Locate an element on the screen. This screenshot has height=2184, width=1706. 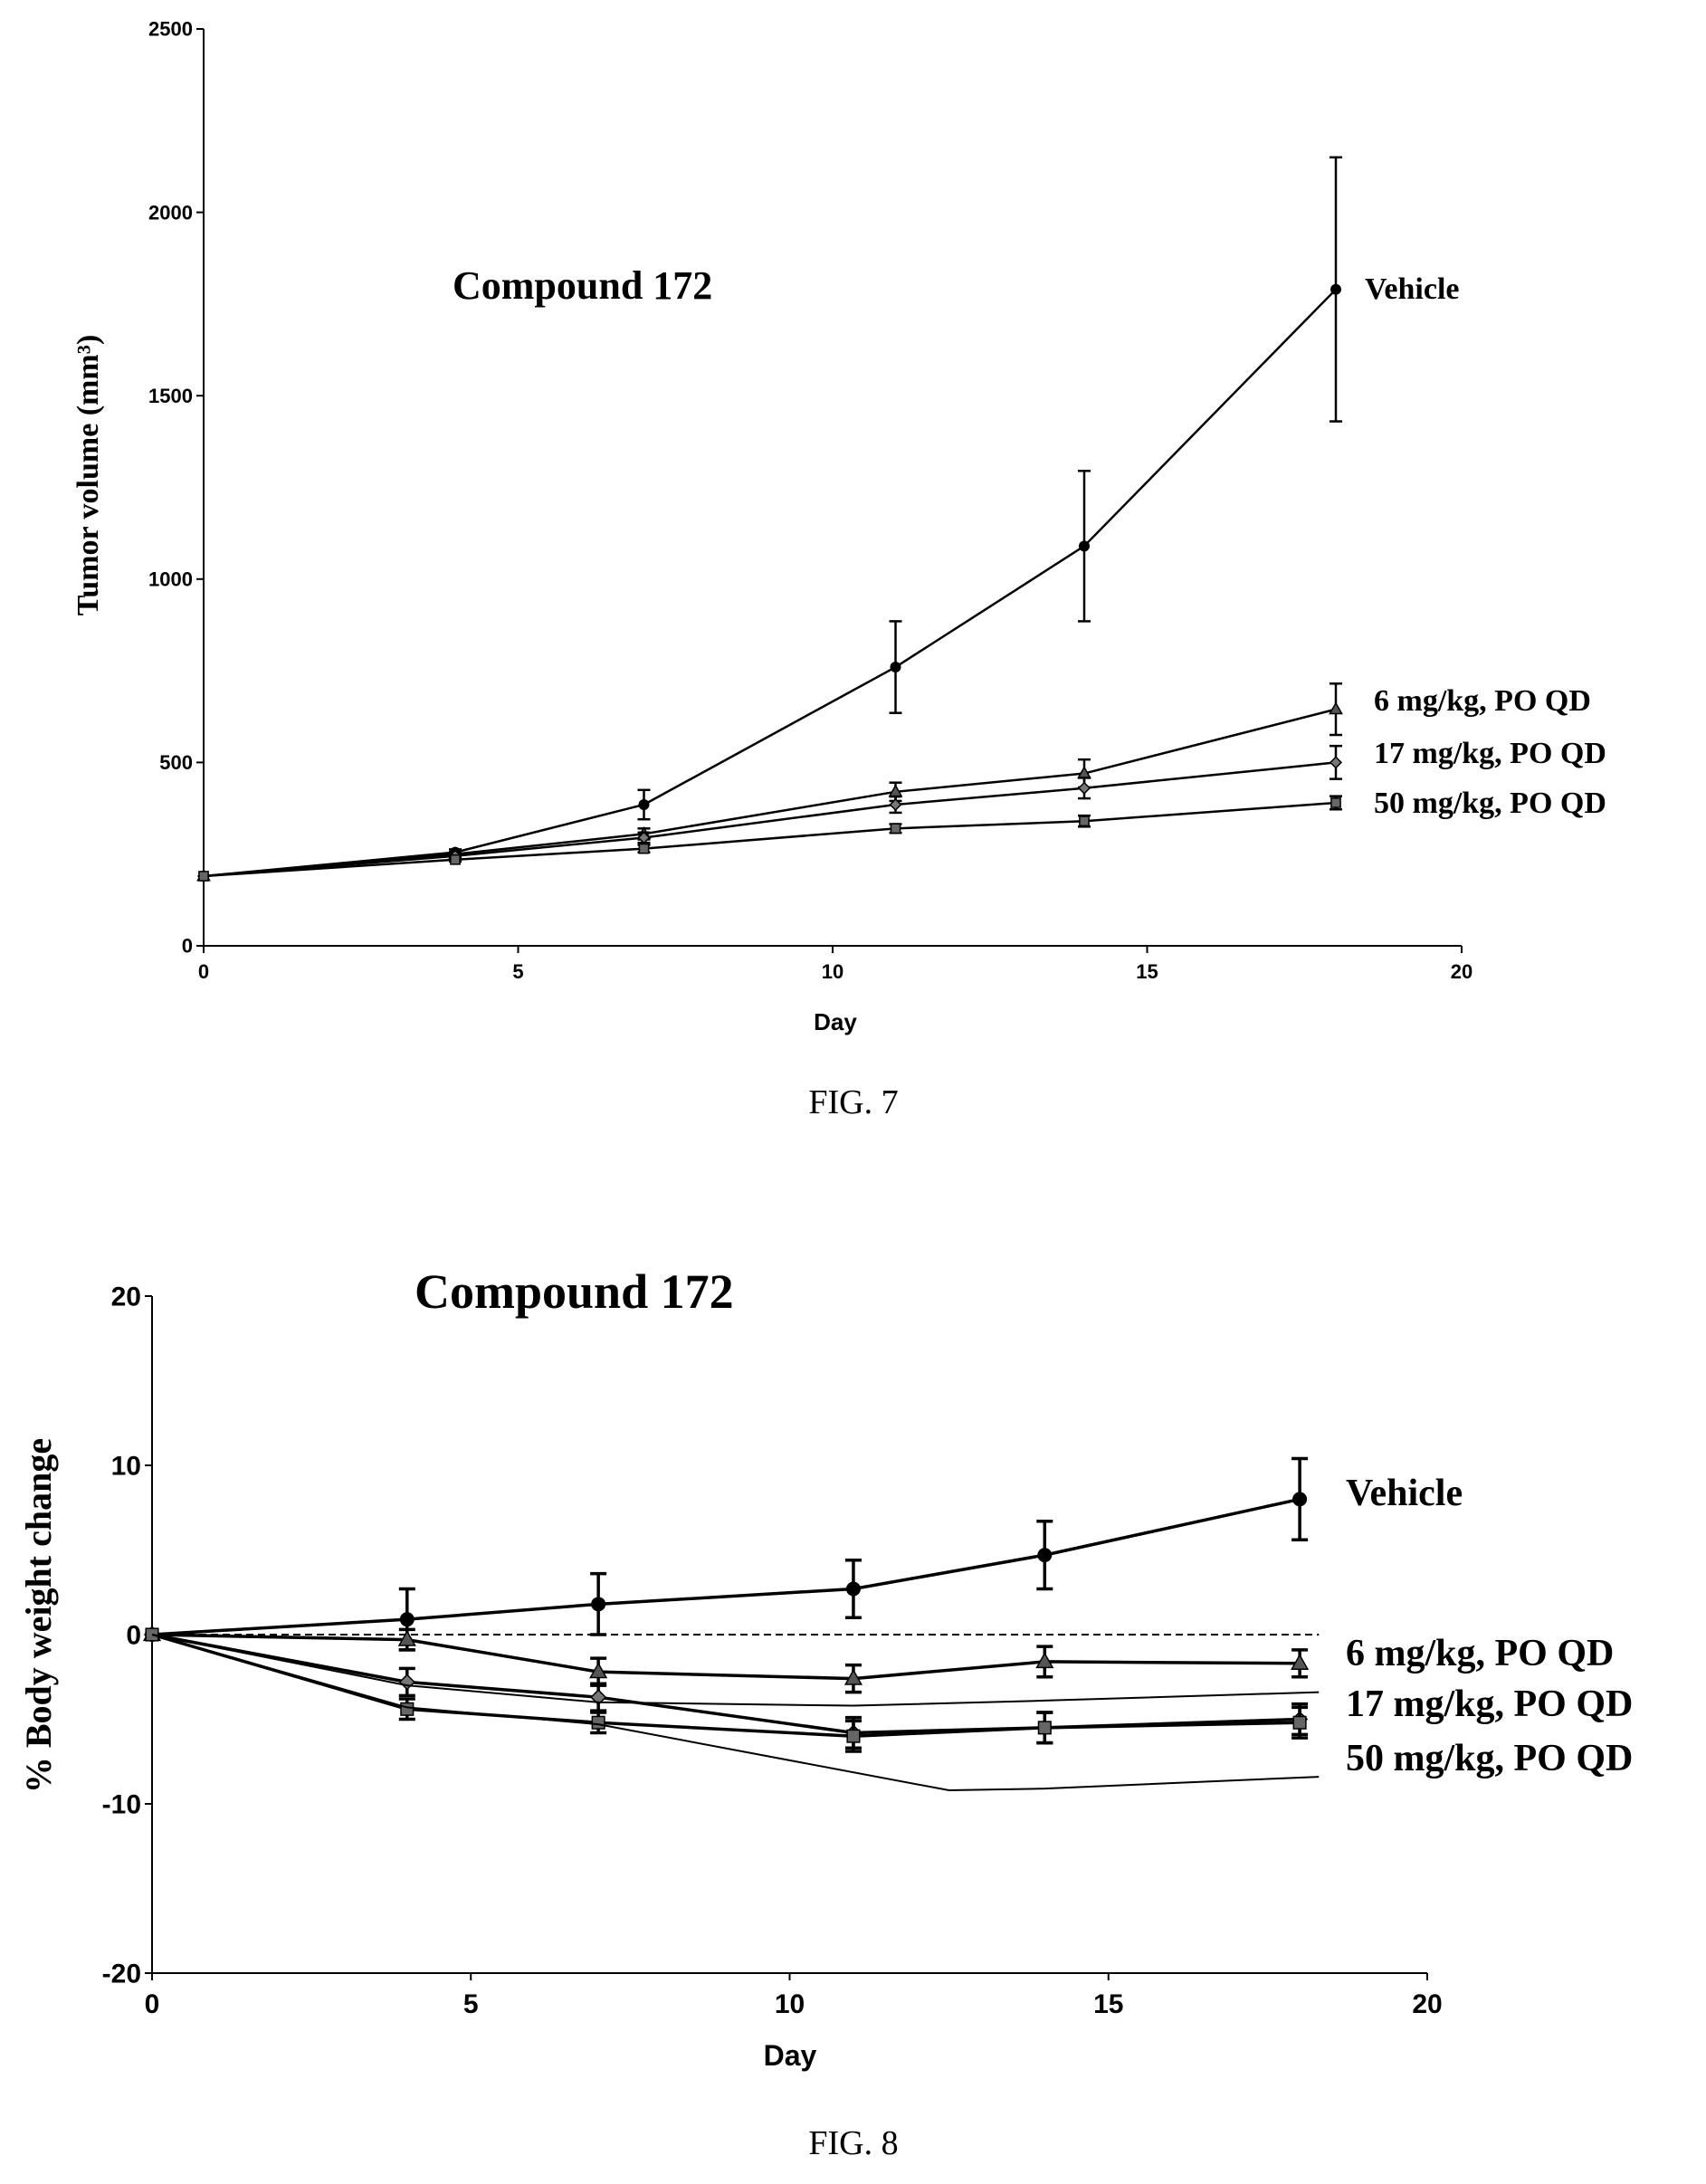
y-tick-label: 2500 is located at coordinates (170, 29).